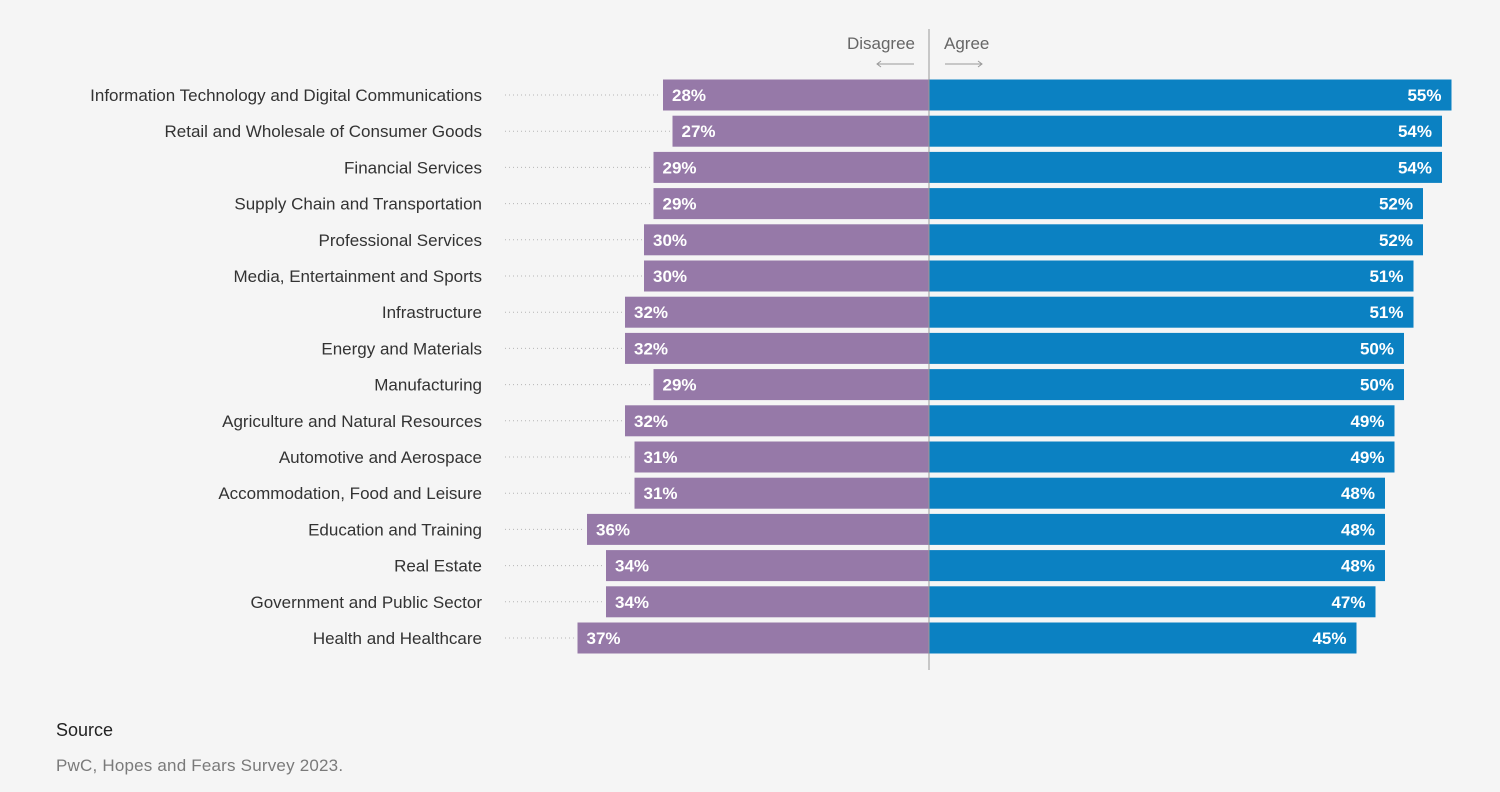 This screenshot has height=792, width=1500. What do you see at coordinates (1424, 95) in the screenshot?
I see `agree-value-label: 55%` at bounding box center [1424, 95].